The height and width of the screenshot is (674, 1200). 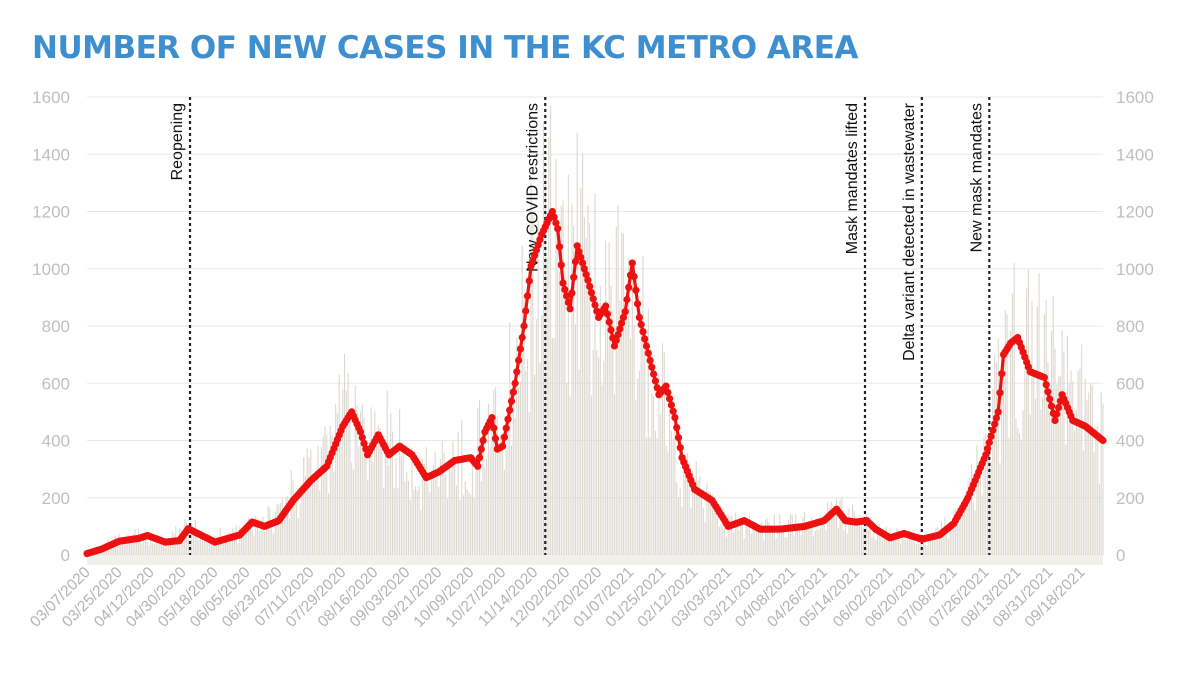 What do you see at coordinates (1130, 383) in the screenshot?
I see `y-tick-label-right: 600` at bounding box center [1130, 383].